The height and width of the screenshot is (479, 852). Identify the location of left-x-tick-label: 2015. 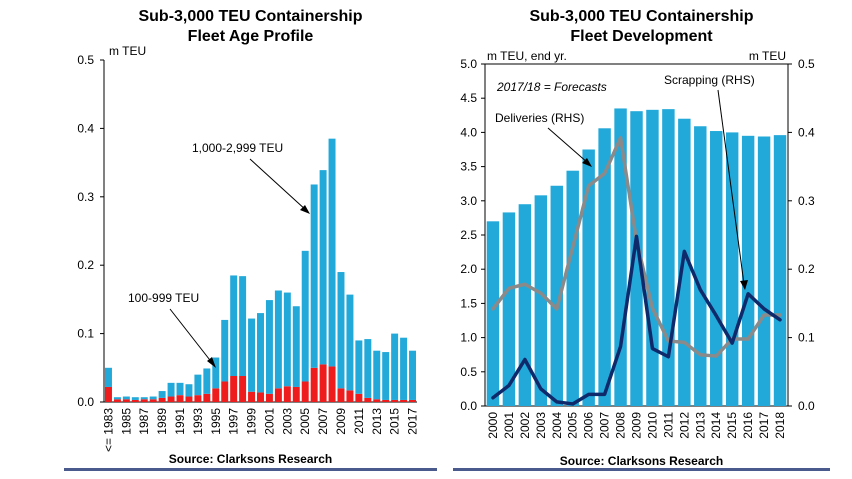
(395, 421).